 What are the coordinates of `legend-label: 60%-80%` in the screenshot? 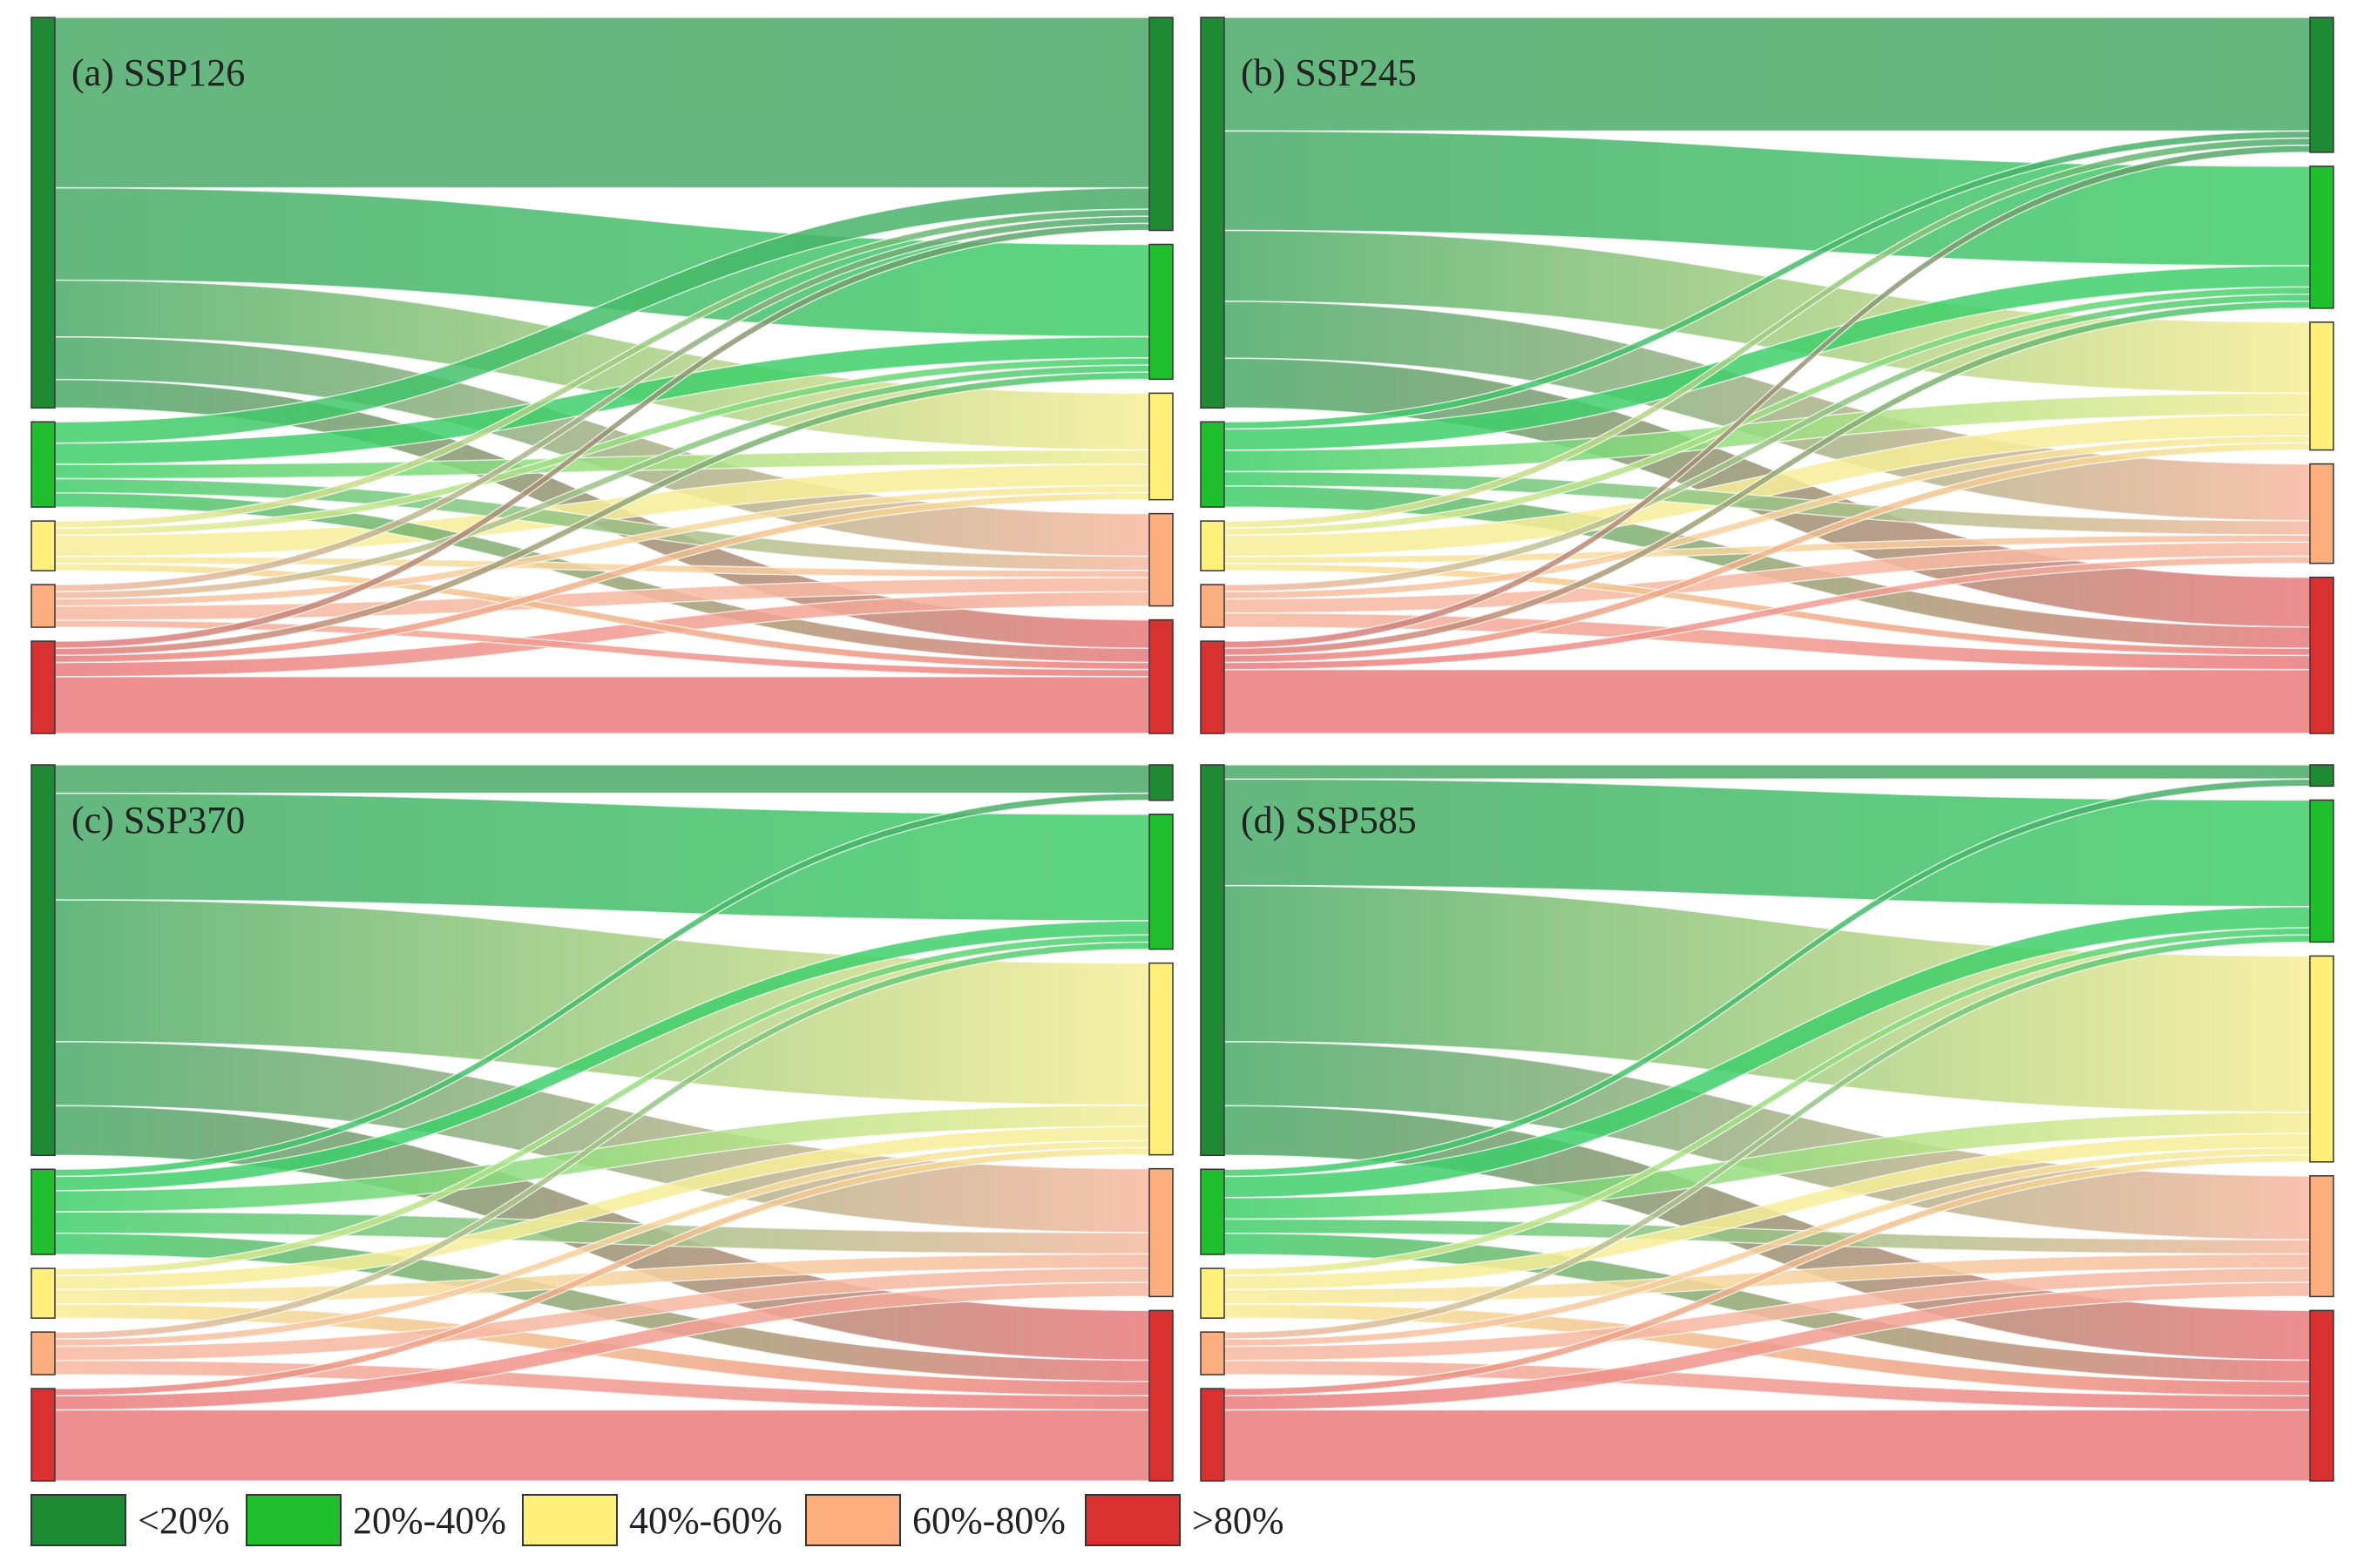 It's located at (989, 1520).